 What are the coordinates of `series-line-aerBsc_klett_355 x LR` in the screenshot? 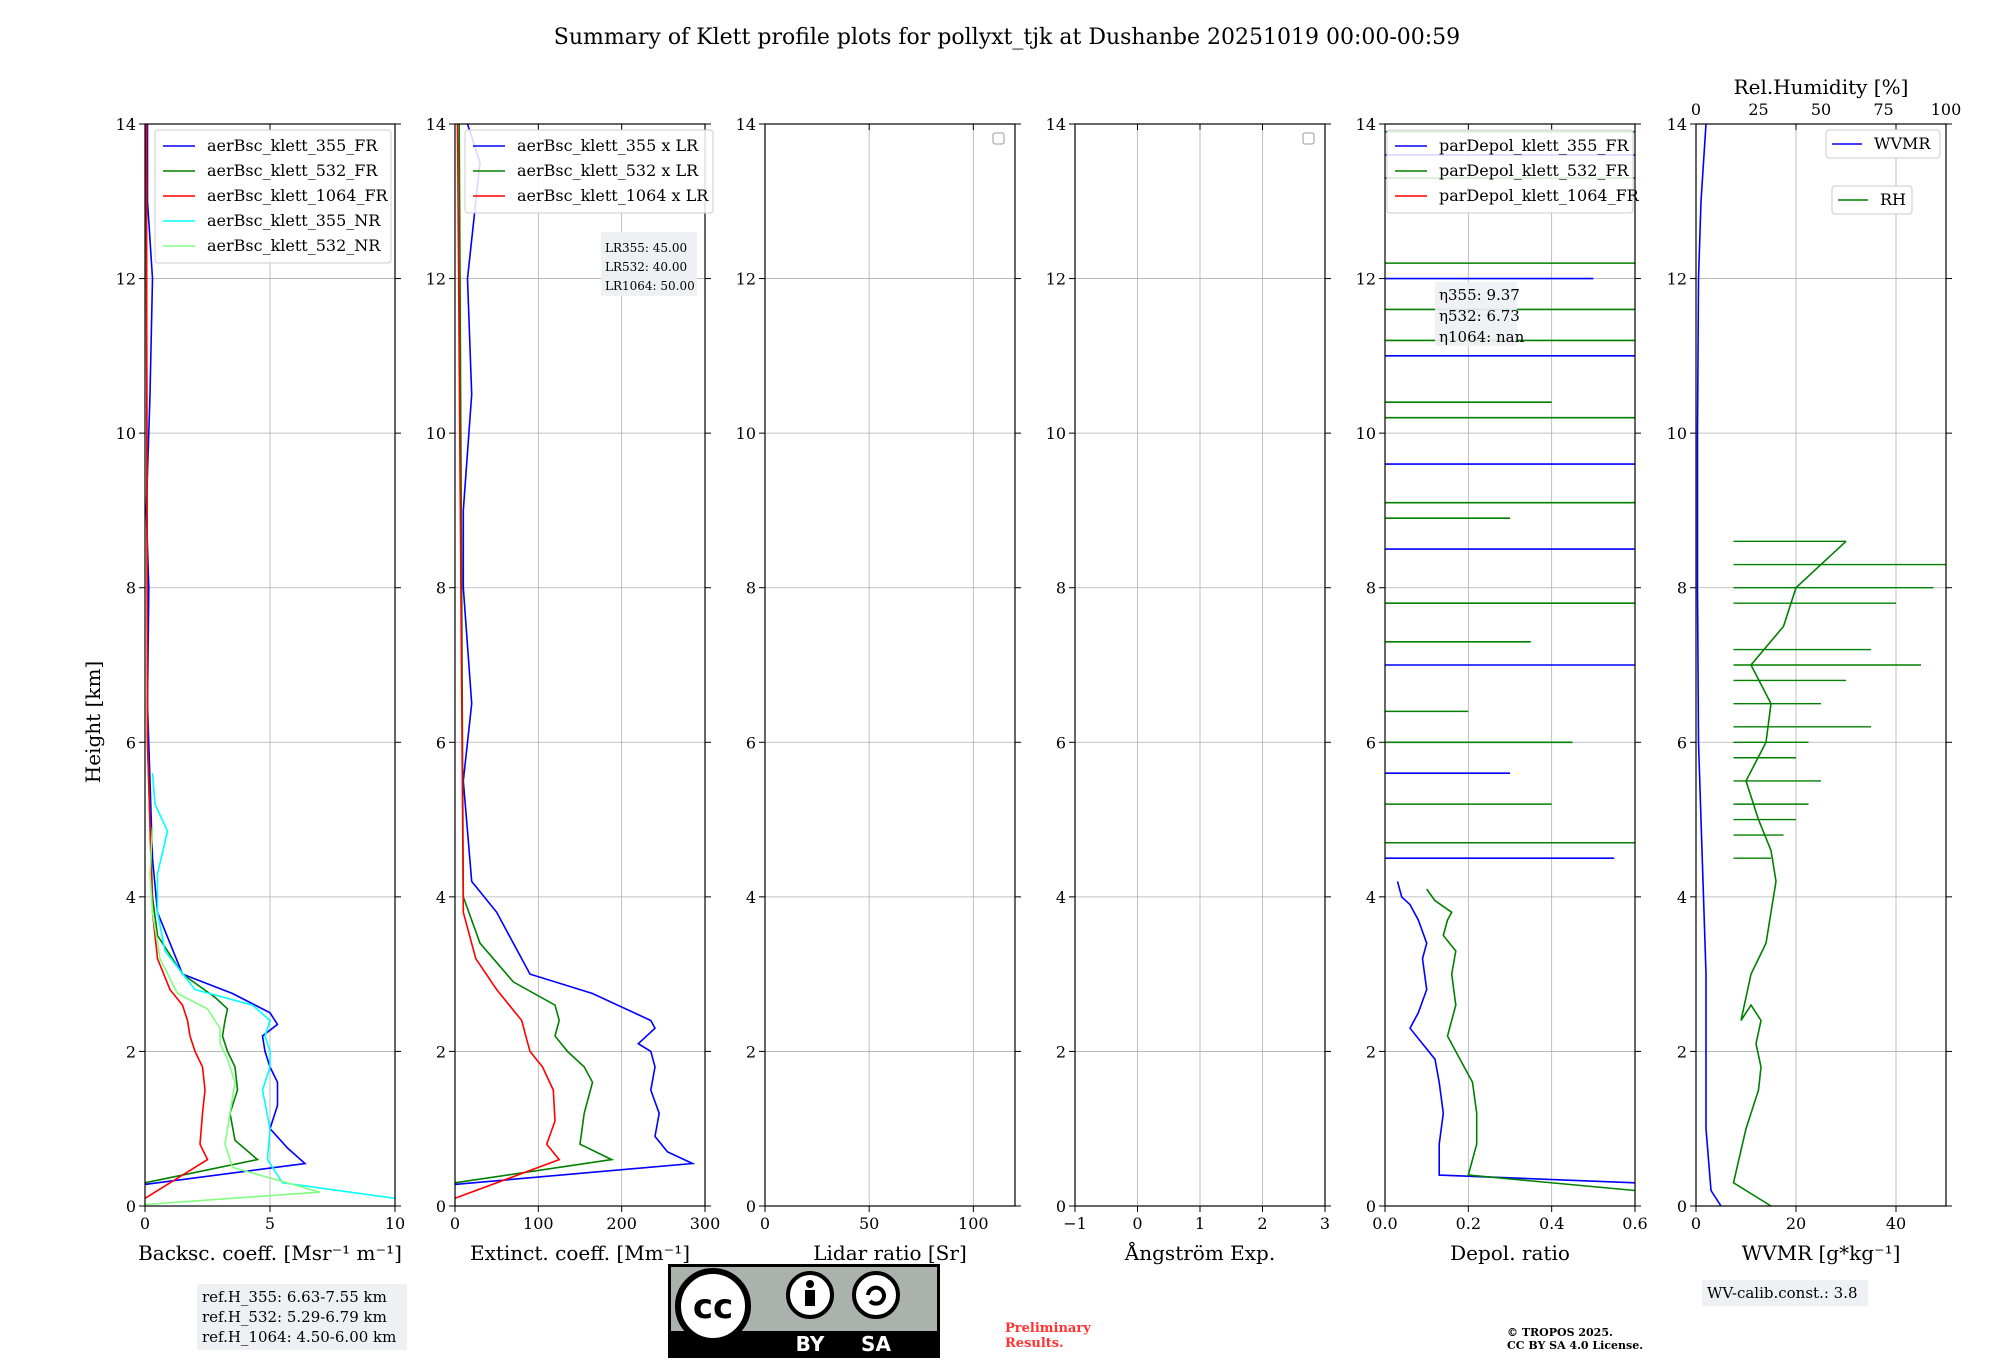 It's located at (575, 654).